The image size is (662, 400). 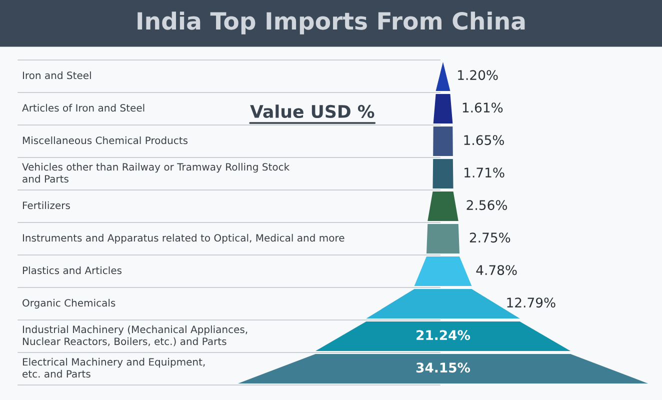 What do you see at coordinates (156, 172) in the screenshot?
I see `category-label: Vehicles other than Railway or Tramway Rolling Stock and Parts` at bounding box center [156, 172].